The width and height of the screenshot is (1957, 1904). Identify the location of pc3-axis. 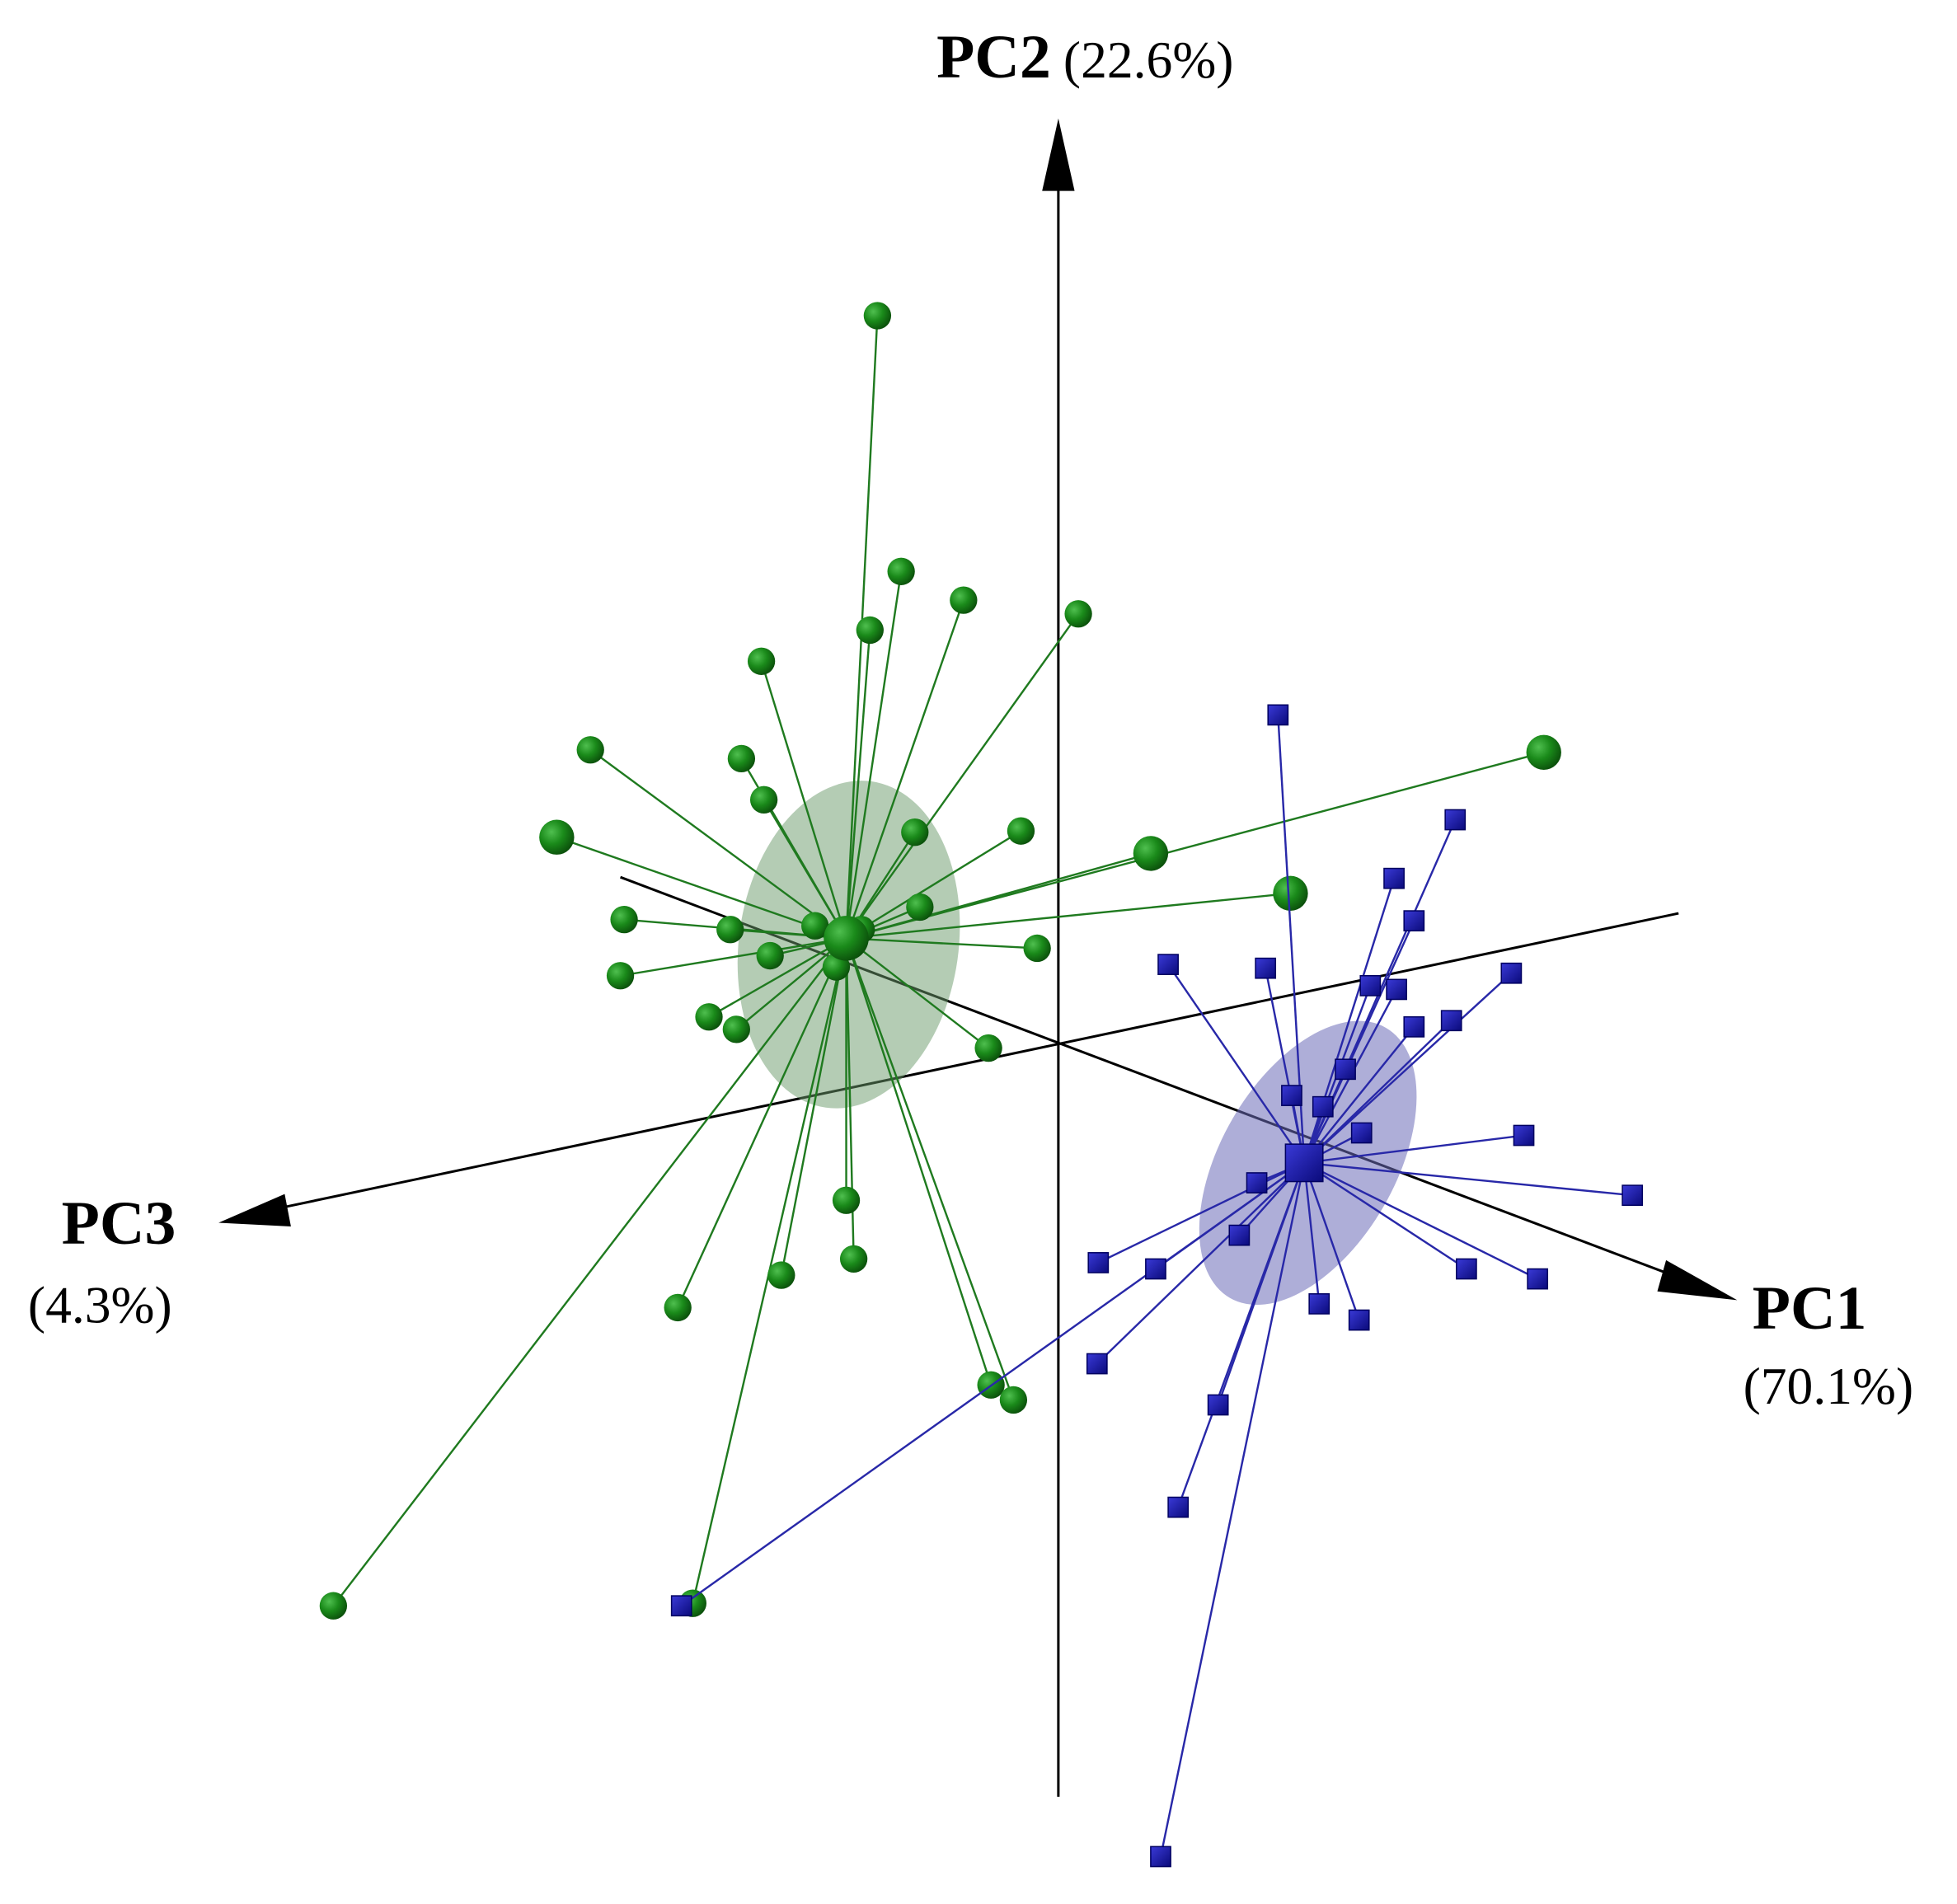
(980, 1060).